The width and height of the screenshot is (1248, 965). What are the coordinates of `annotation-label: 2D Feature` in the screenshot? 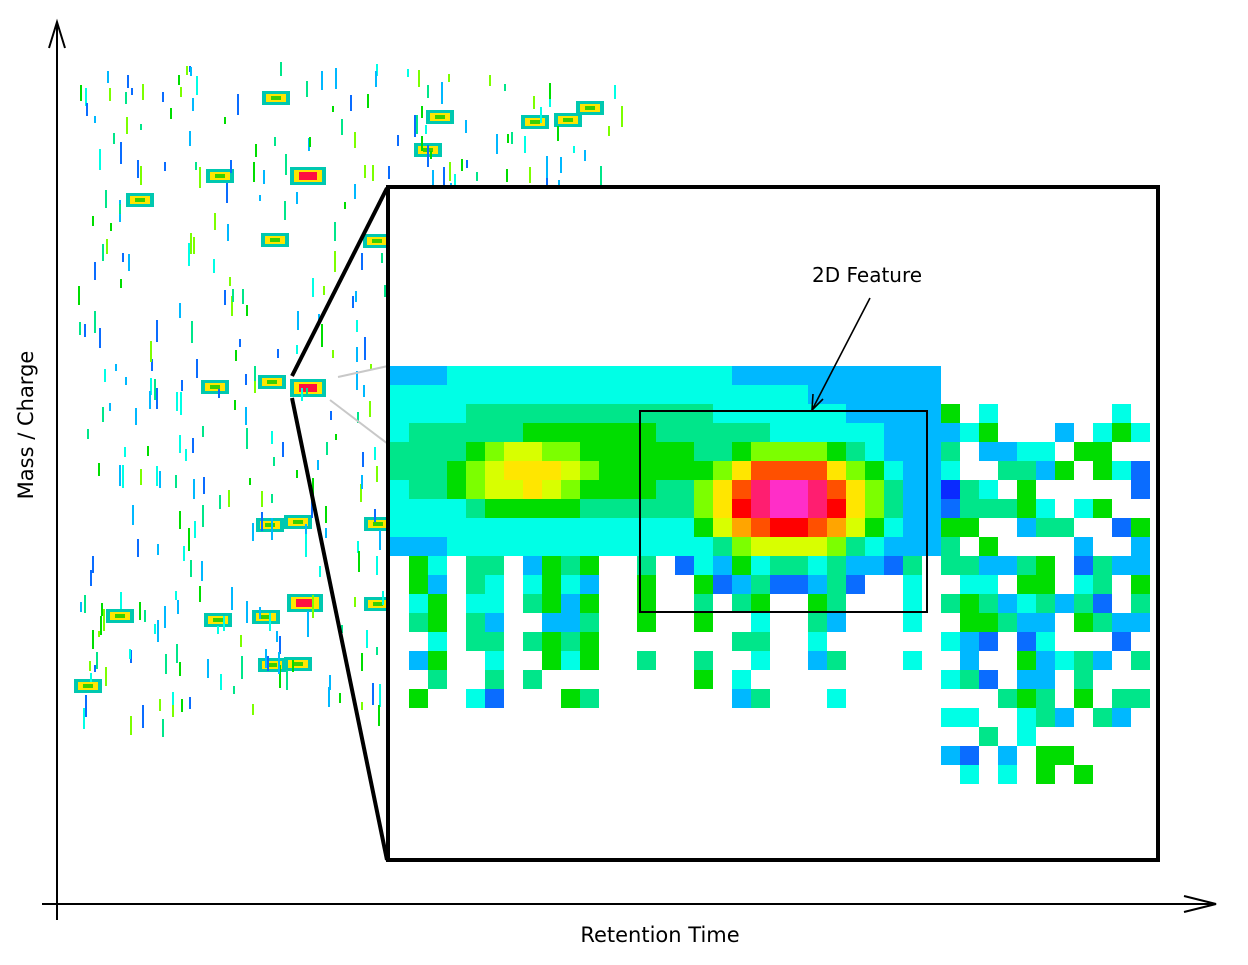 It's located at (867, 275).